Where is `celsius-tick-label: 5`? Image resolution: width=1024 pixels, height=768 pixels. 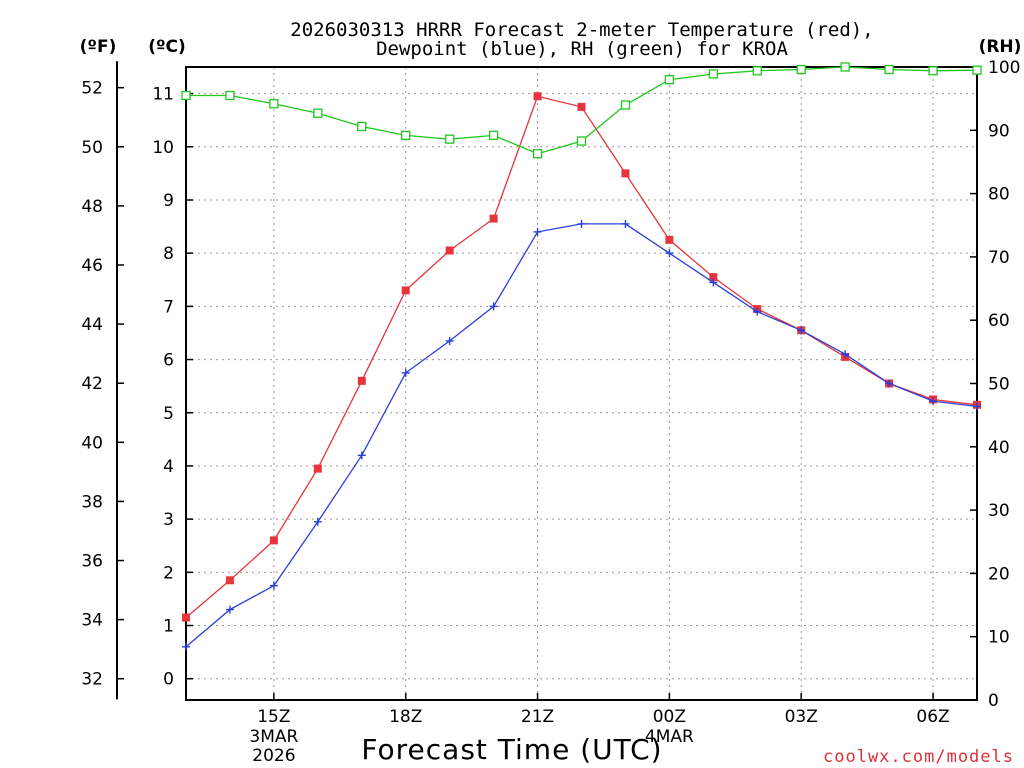 celsius-tick-label: 5 is located at coordinates (168, 414).